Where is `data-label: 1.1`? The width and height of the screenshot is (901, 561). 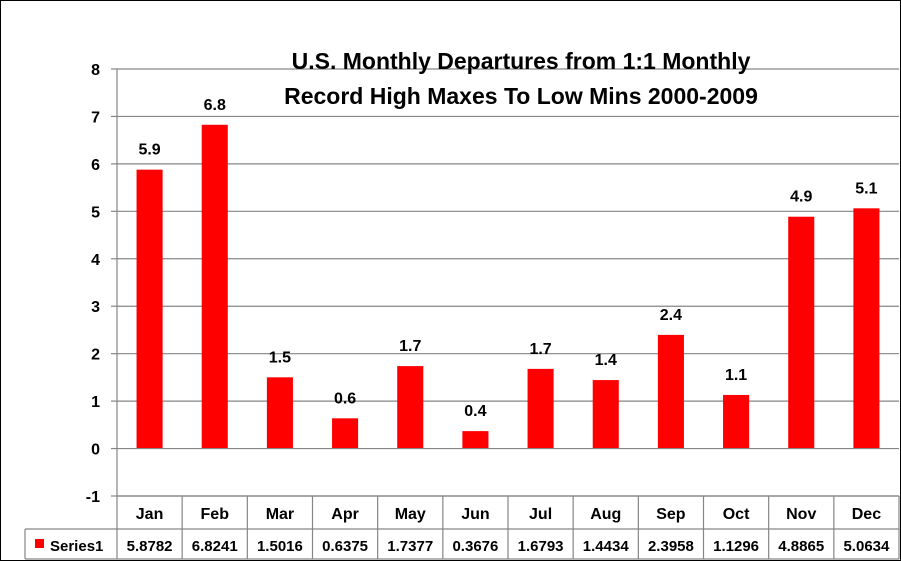
data-label: 1.1 is located at coordinates (736, 375).